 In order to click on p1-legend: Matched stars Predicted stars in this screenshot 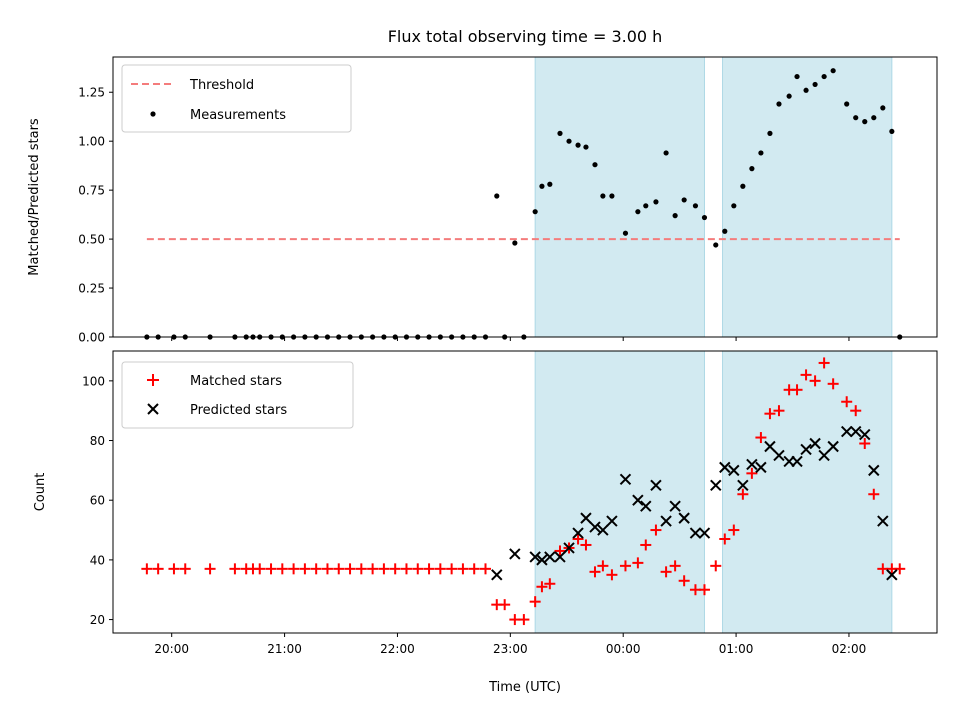, I will do `click(237, 395)`.